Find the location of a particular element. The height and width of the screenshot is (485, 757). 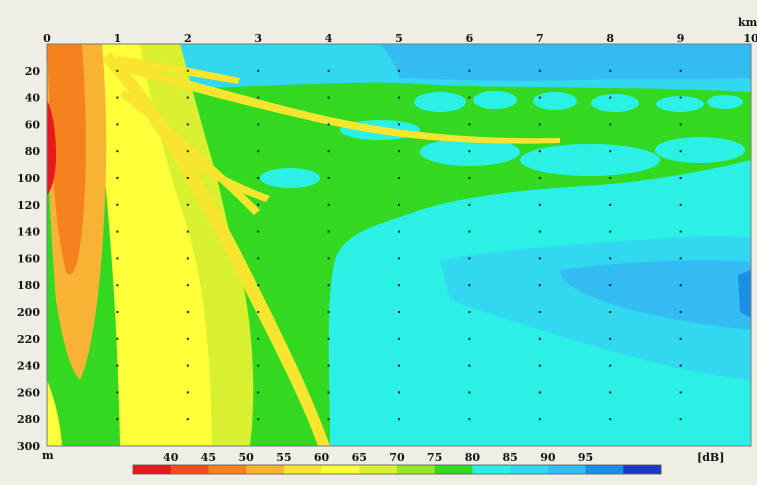

y-tick-label: 80 is located at coordinates (33, 151).